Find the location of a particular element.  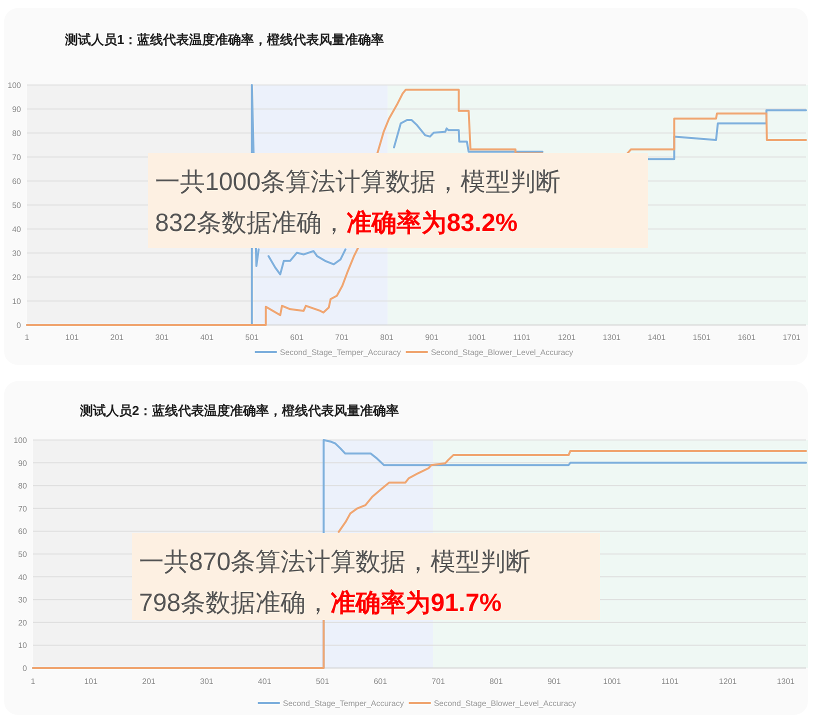

x-tick-label: 1701 is located at coordinates (792, 337).